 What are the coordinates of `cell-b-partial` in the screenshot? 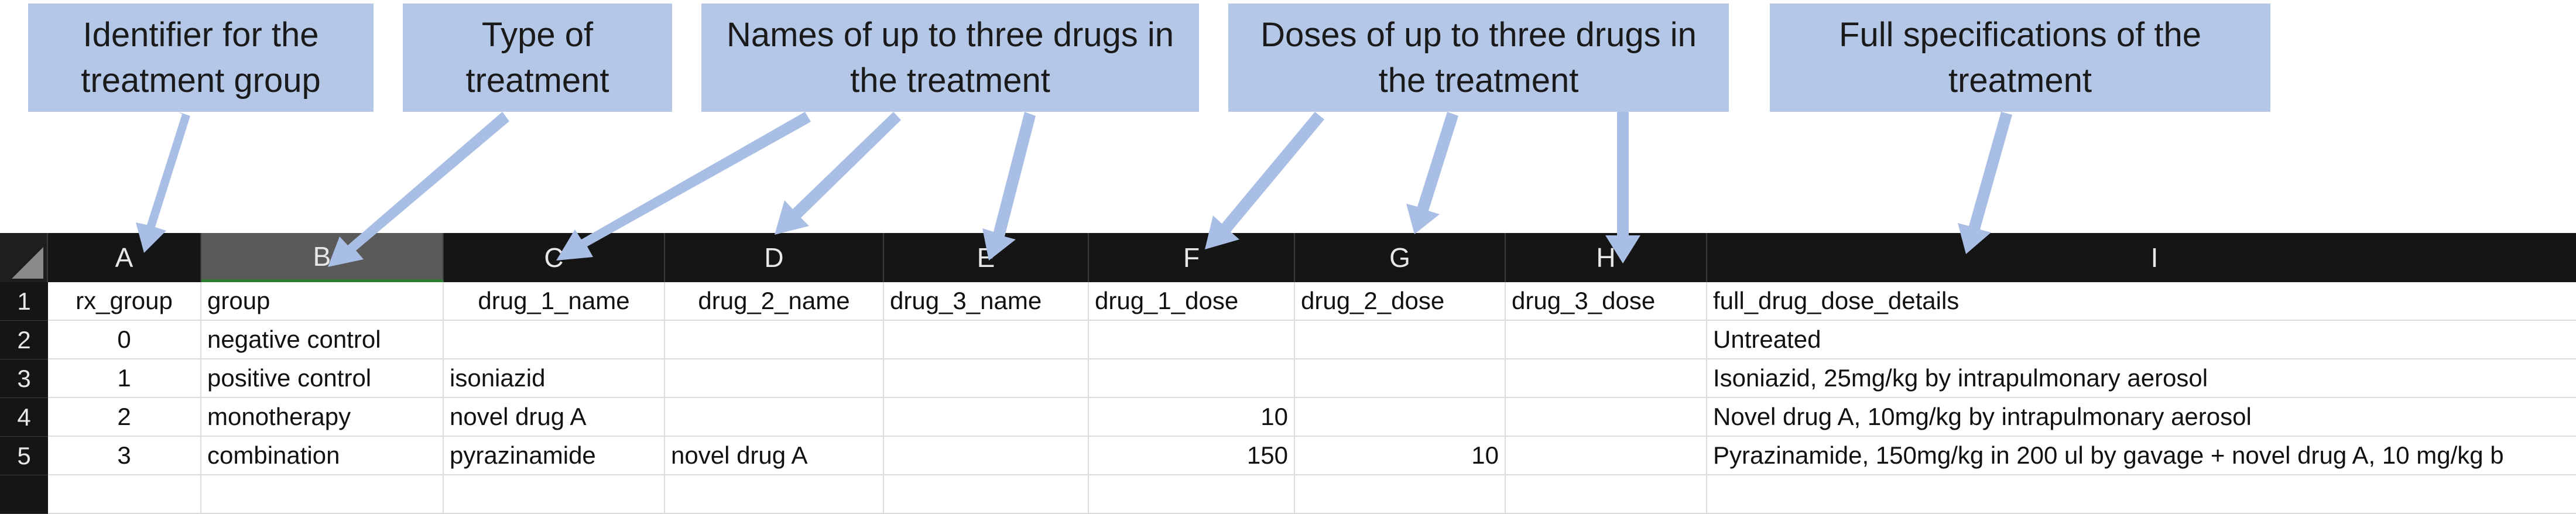 It's located at (322, 494).